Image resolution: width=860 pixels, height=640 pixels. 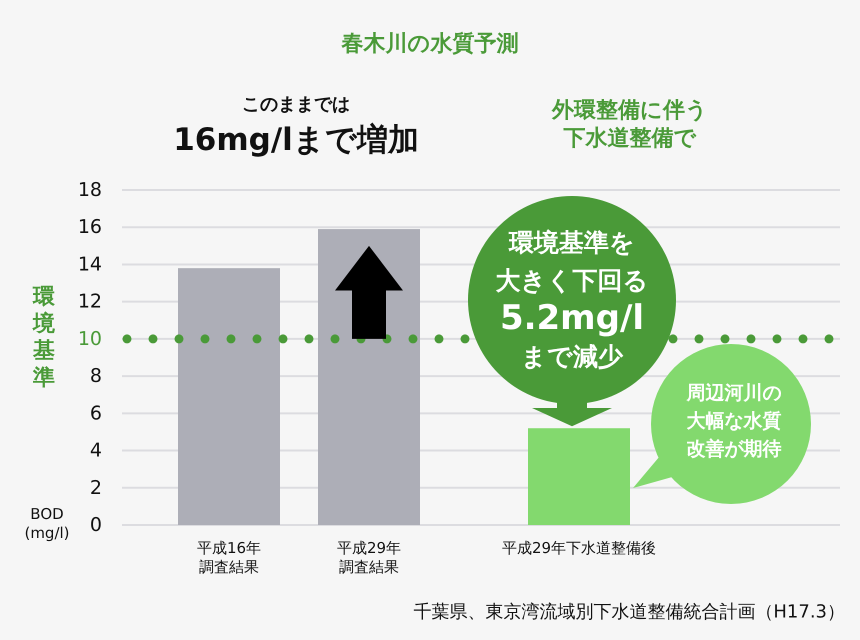 I want to click on ref-line-label: 環境基準, so click(x=44, y=337).